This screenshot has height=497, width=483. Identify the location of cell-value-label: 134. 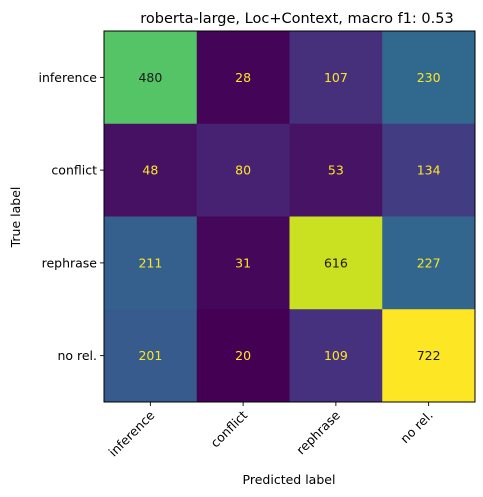
(429, 170).